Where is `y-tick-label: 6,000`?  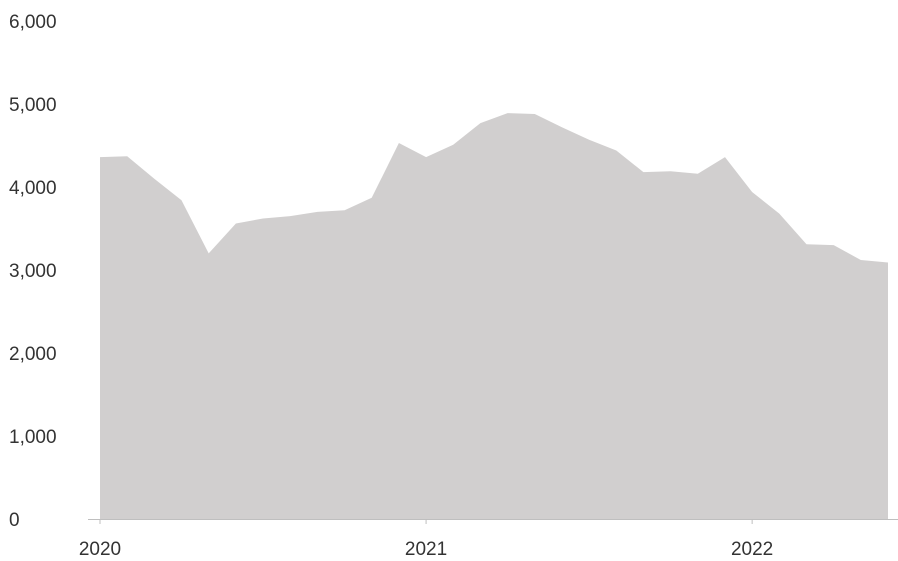
y-tick-label: 6,000 is located at coordinates (33, 22).